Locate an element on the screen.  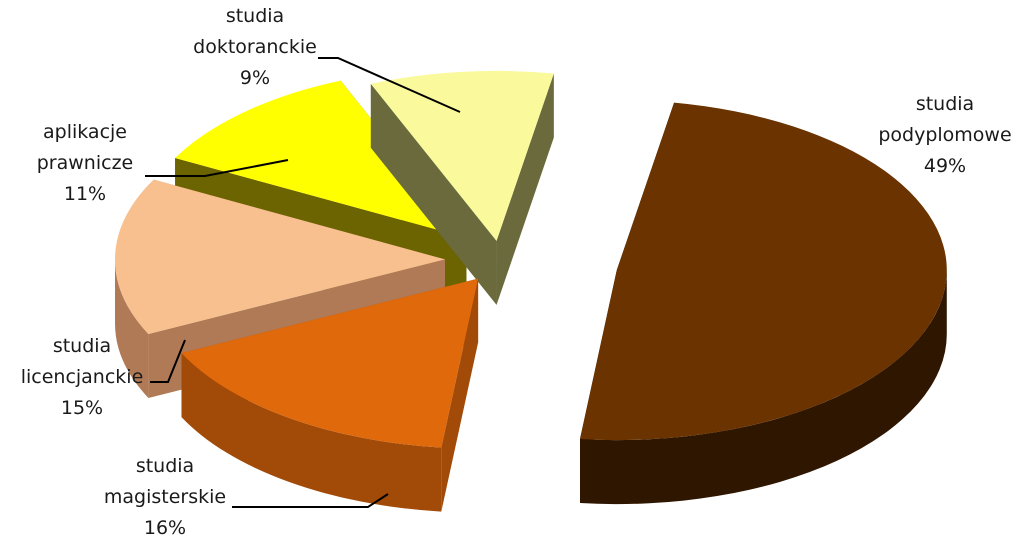
slice-percent-label: 15% is located at coordinates (82, 408).